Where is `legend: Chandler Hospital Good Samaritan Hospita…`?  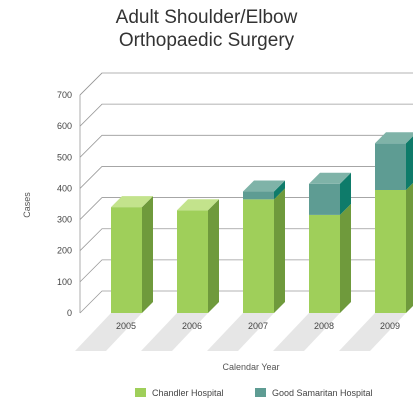 legend: Chandler Hospital Good Samaritan Hospita… is located at coordinates (254, 393).